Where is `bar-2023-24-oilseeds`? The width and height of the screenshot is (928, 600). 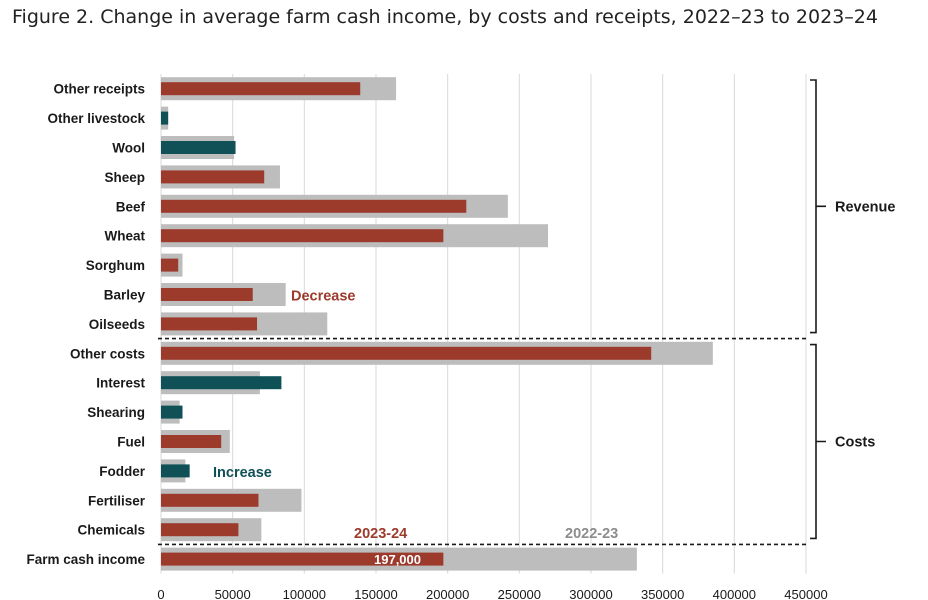 bar-2023-24-oilseeds is located at coordinates (209, 324).